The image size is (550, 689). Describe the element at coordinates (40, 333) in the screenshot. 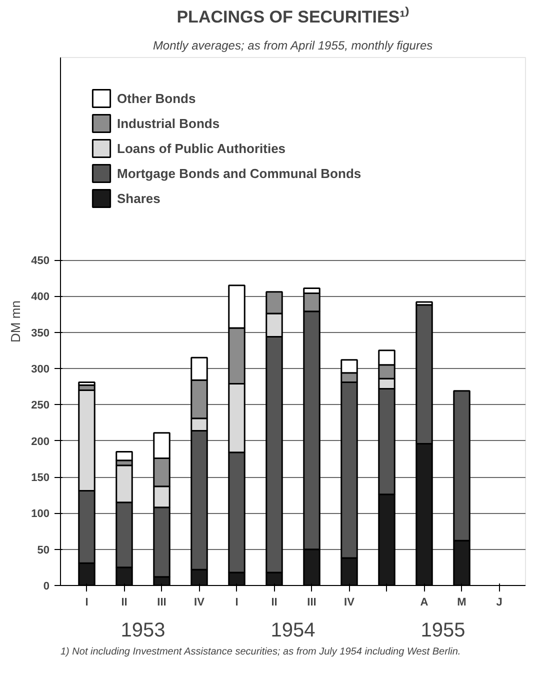

I see `y-tick-label: 350` at that location.